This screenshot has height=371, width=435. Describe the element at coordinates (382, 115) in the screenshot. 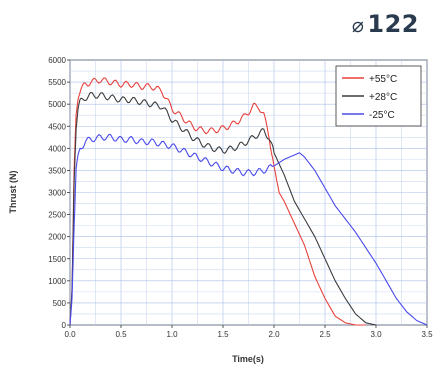

I see `legend-entry: -25°C` at that location.